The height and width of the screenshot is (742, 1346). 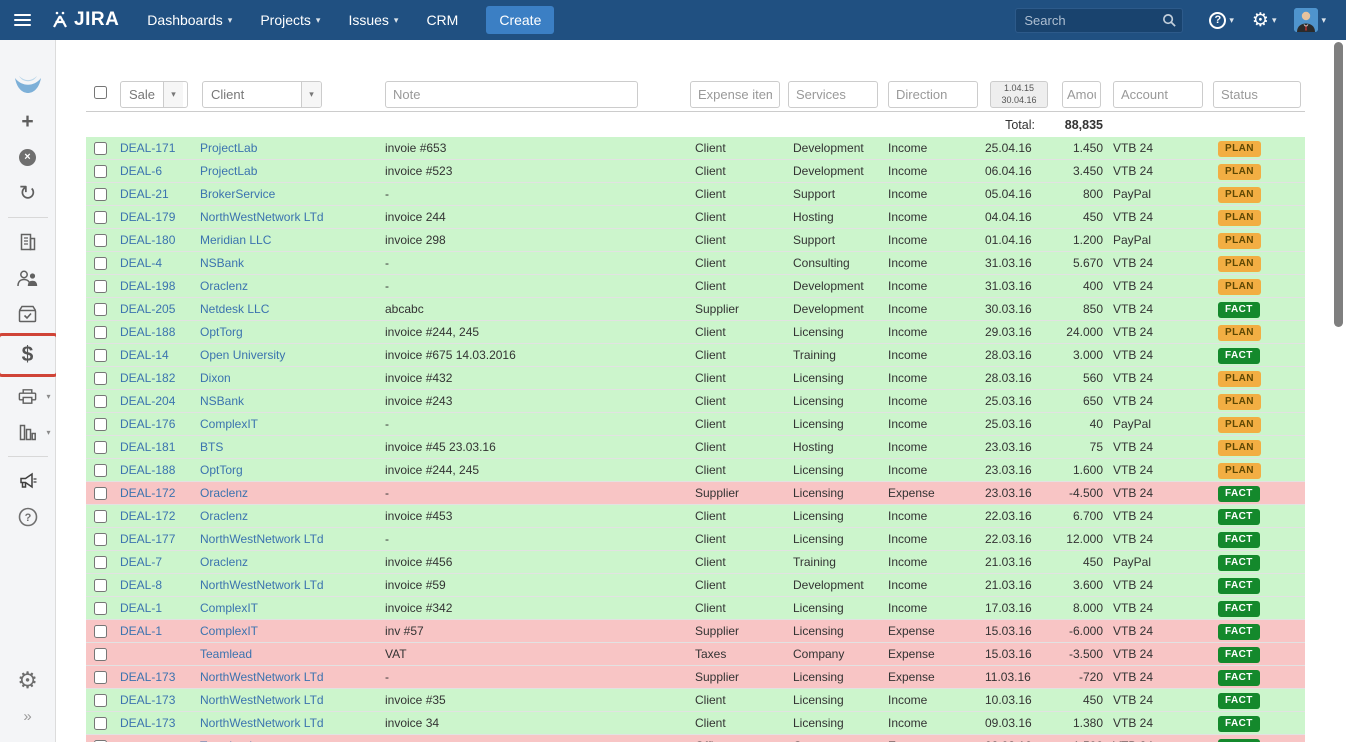 I want to click on deal-link: DEAL-7, so click(x=141, y=562).